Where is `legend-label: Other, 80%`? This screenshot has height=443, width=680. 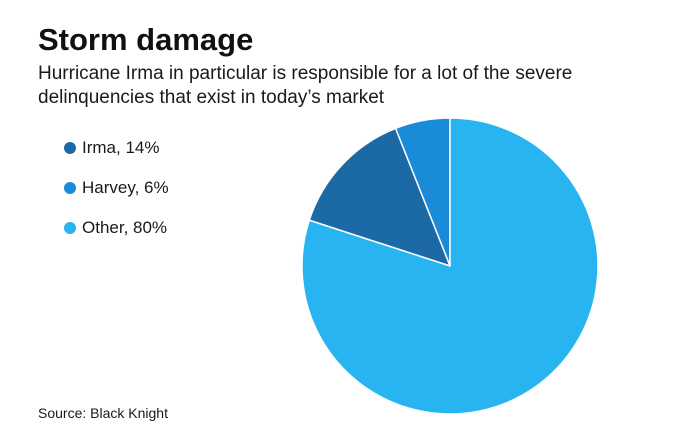
legend-label: Other, 80% is located at coordinates (125, 227).